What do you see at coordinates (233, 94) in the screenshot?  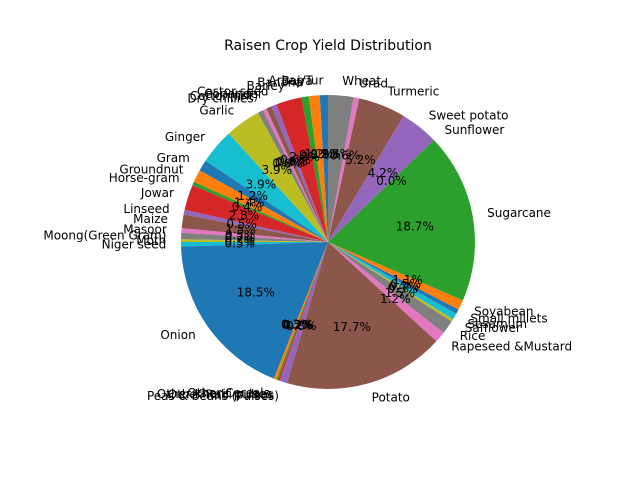 I see `category-label-coriander: Coriander` at bounding box center [233, 94].